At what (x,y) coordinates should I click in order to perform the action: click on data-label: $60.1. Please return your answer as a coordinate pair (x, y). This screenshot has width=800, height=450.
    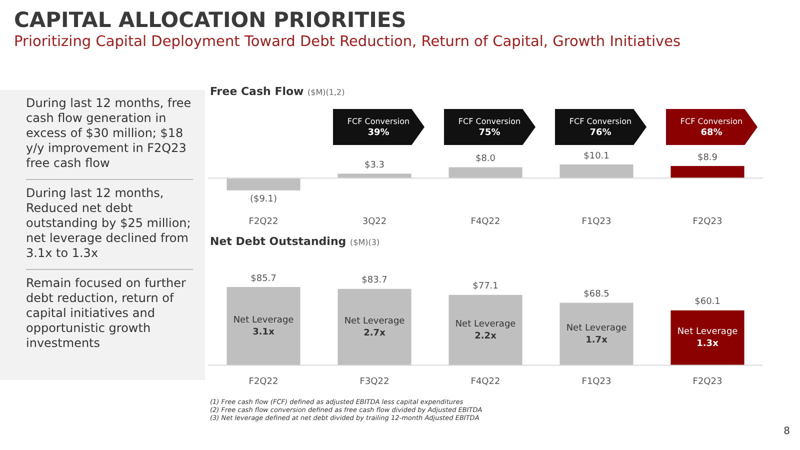
    Looking at the image, I should click on (707, 302).